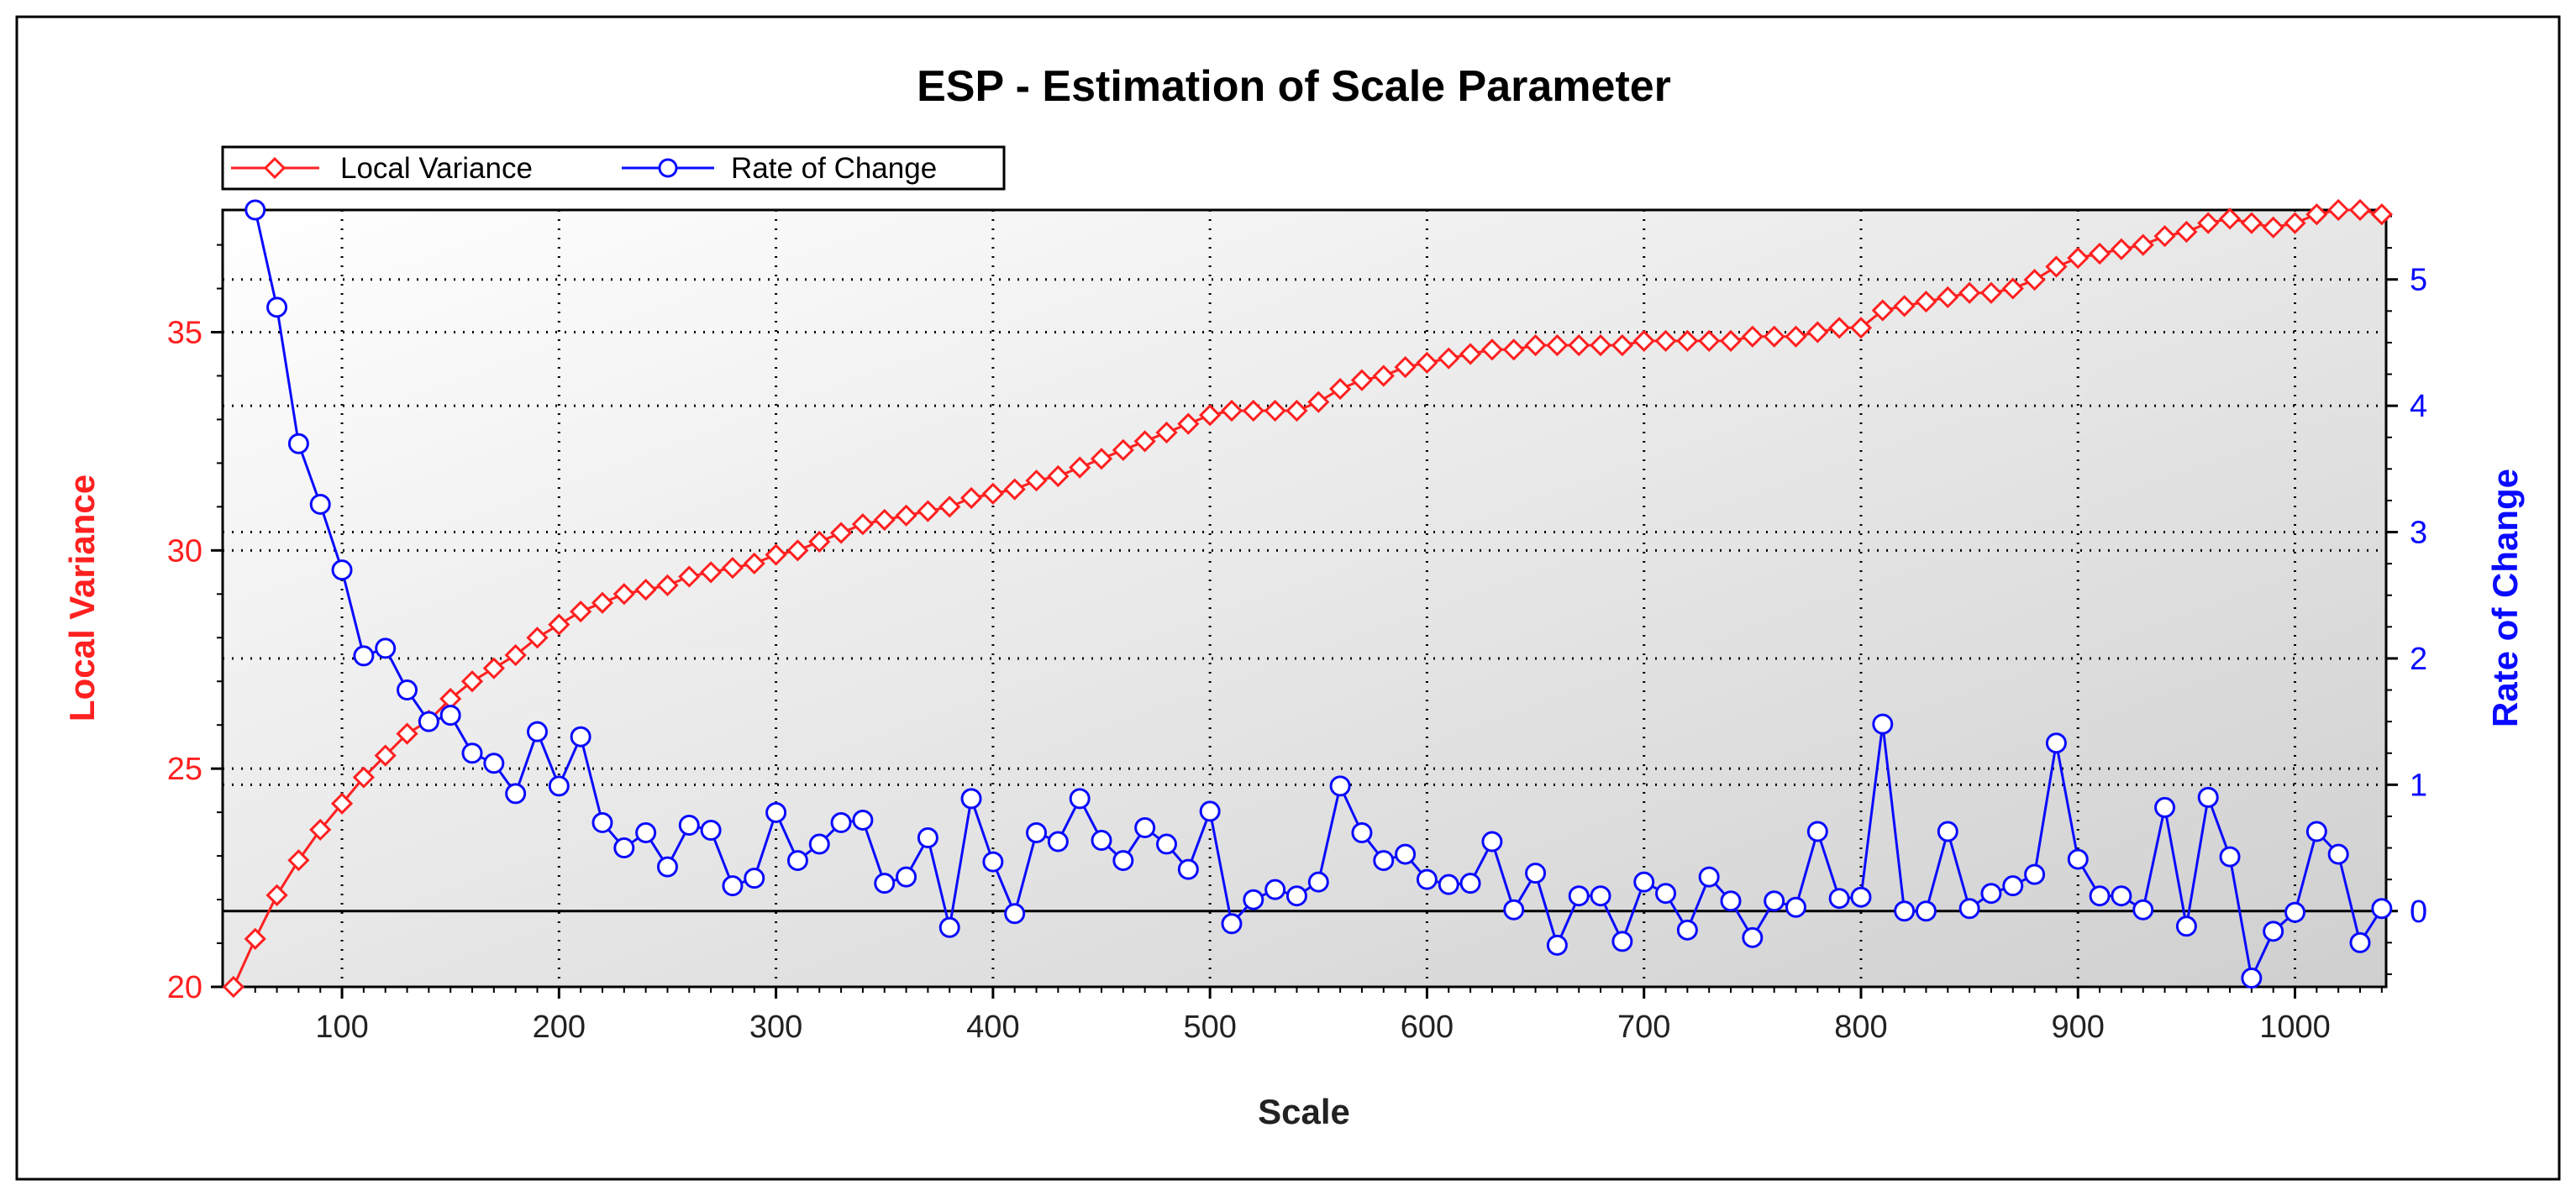 This screenshot has height=1196, width=2576. I want to click on chart-title: ESP - Estimation of Scale Parameter, so click(1294, 86).